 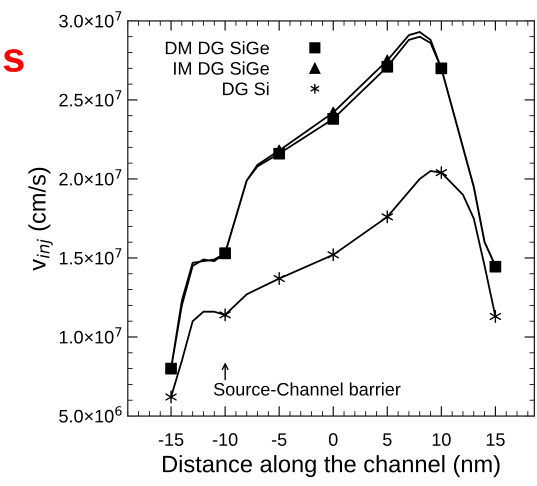 What do you see at coordinates (217, 47) in the screenshot?
I see `legend-label: DM DG SiGe` at bounding box center [217, 47].